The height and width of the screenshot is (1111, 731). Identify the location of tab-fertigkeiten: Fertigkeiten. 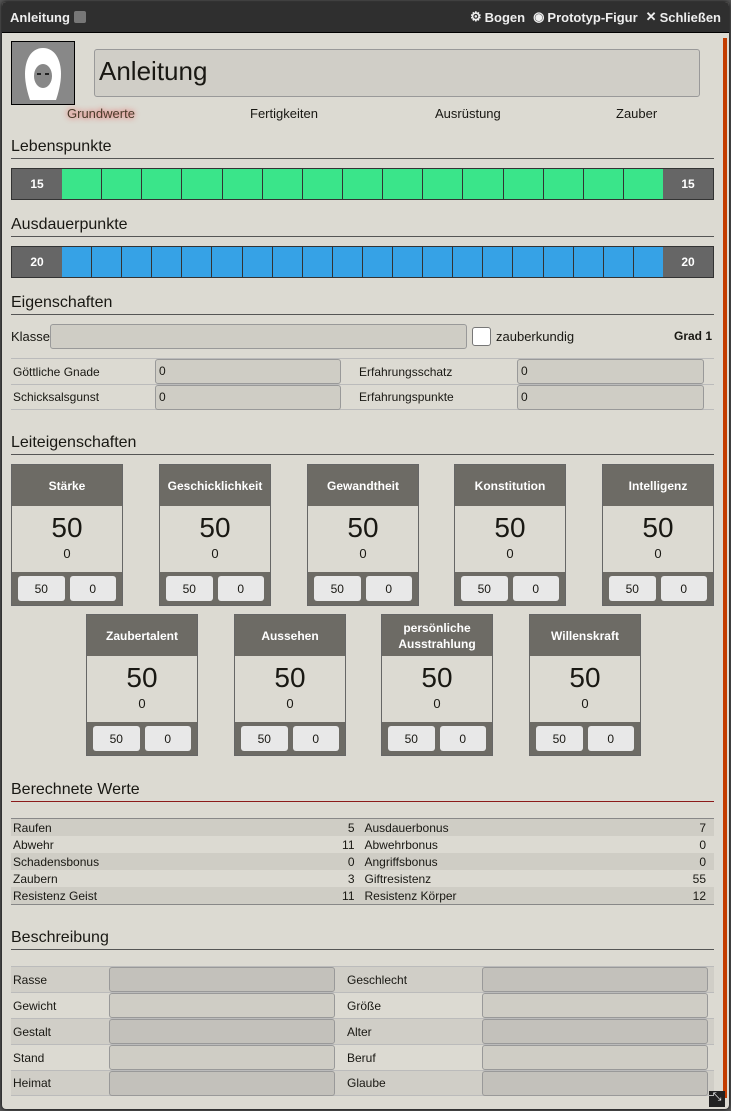
(284, 113).